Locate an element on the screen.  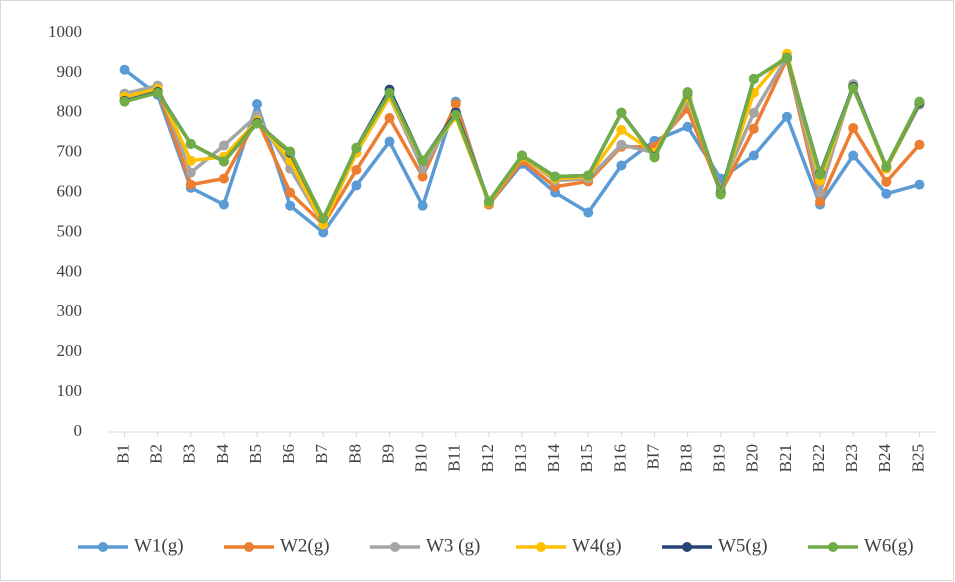
x-tick-label: B14 is located at coordinates (553, 458).